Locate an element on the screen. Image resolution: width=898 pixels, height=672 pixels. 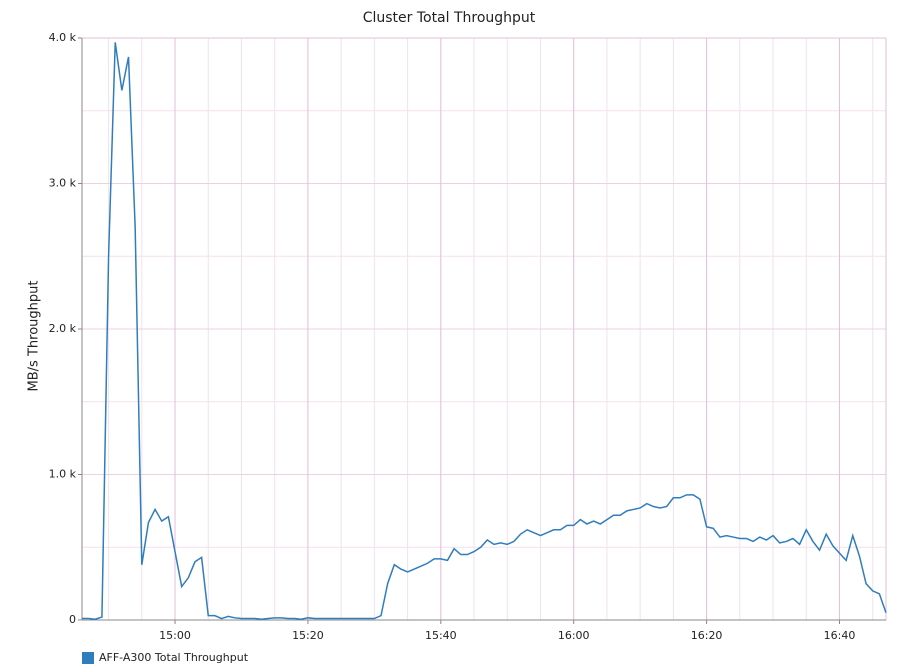
y-tick-label: 3.0 k is located at coordinates (63, 183).